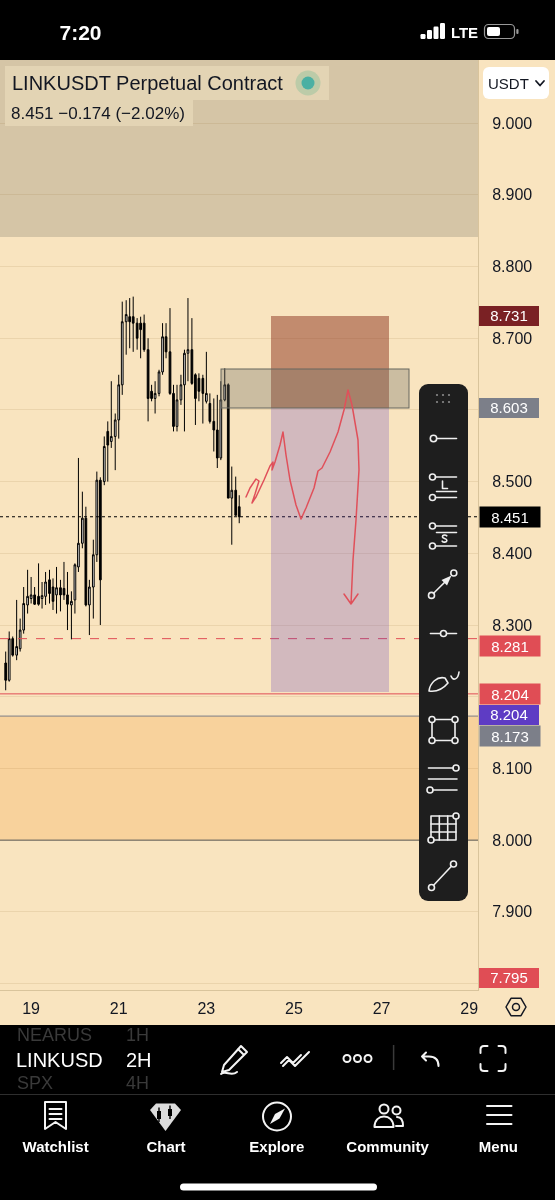  Describe the element at coordinates (512, 912) in the screenshot. I see `y-tick-label: 7.900` at that location.